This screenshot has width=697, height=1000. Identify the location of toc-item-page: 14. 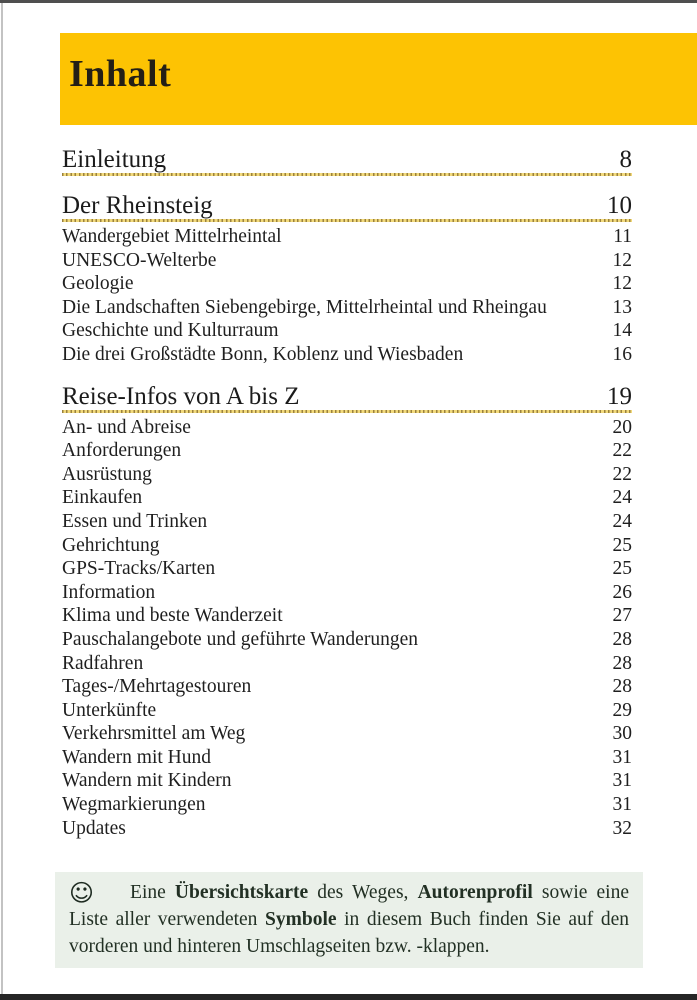
(622, 331).